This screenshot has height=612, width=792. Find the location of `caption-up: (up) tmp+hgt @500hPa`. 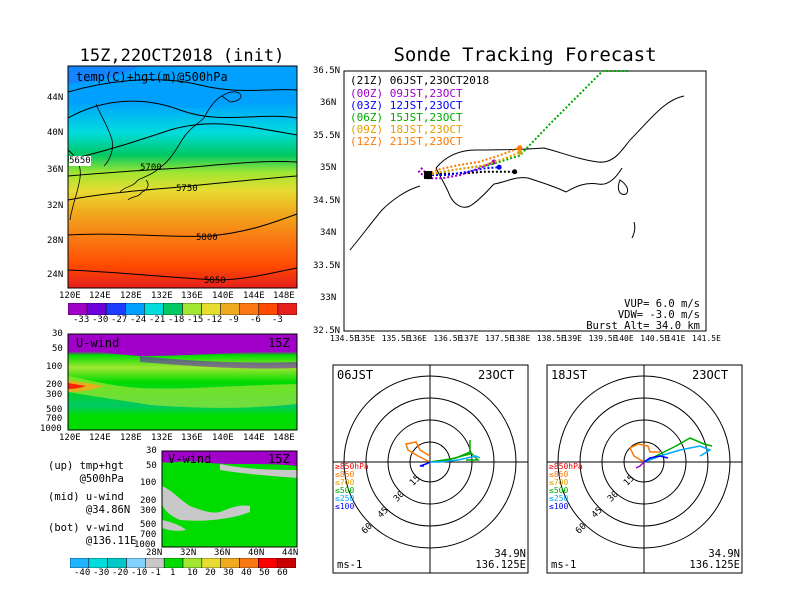

caption-up: (up) tmp+hgt @500hPa is located at coordinates (86, 472).